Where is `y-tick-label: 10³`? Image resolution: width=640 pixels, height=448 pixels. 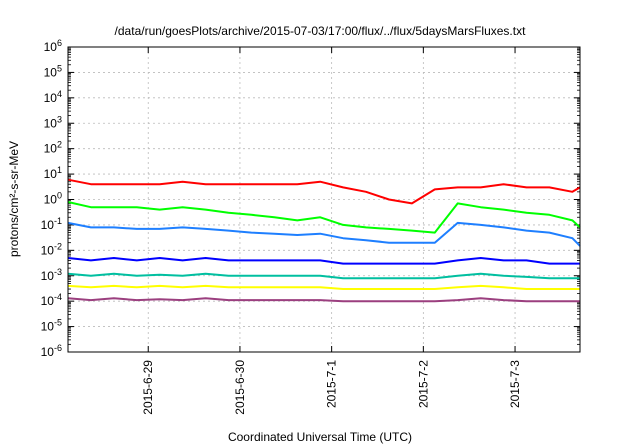 y-tick-label: 10³ is located at coordinates (53, 122).